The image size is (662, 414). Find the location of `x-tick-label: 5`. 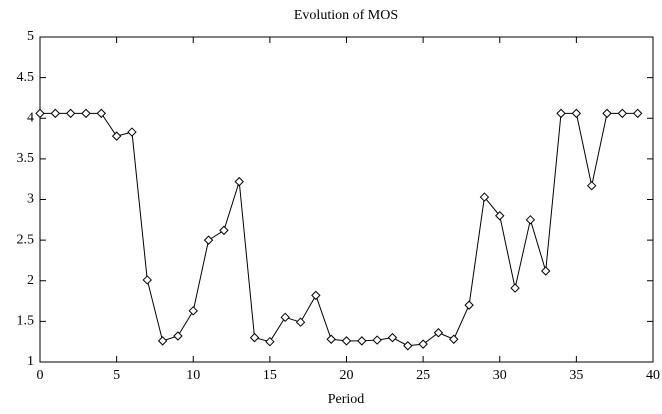

x-tick-label: 5 is located at coordinates (116, 375).